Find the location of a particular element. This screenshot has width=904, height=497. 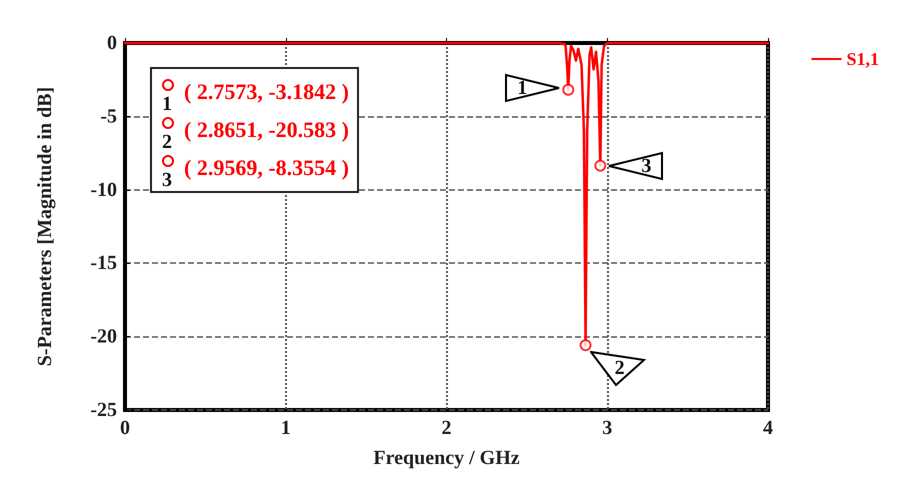

x-tick-label: 3 is located at coordinates (607, 428).